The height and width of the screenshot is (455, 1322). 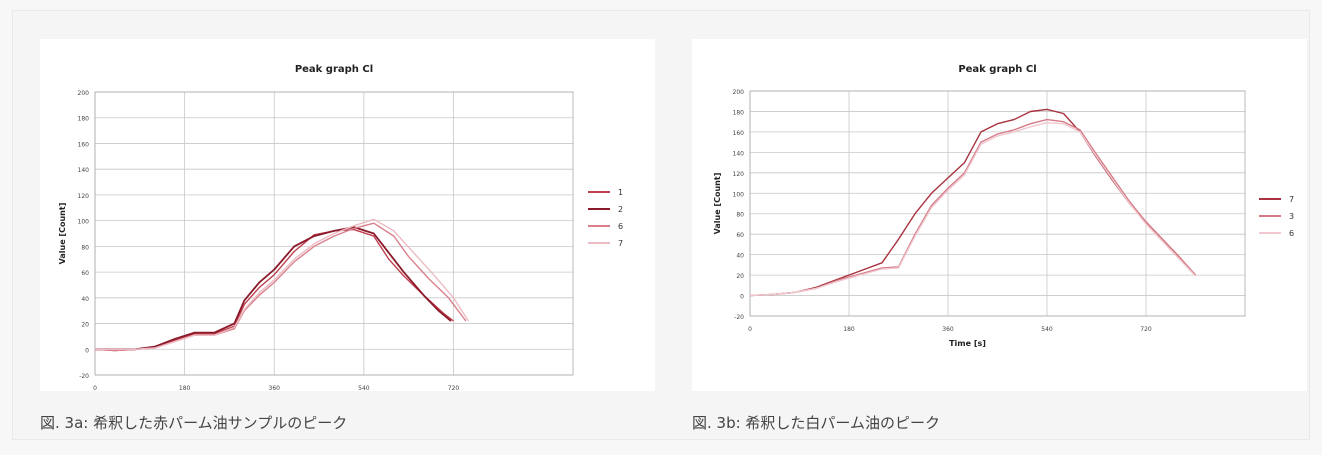 I want to click on legend-label-1: 1, so click(x=620, y=192).